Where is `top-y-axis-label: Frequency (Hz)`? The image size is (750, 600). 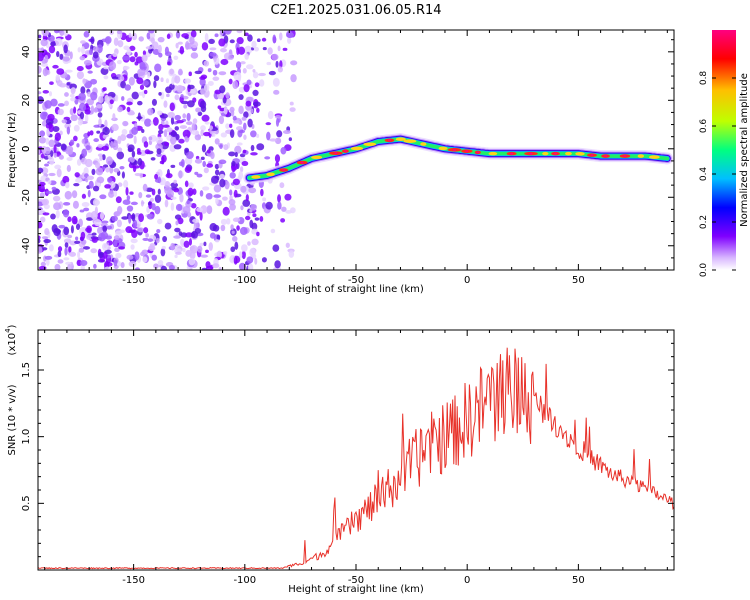 top-y-axis-label: Frequency (Hz) is located at coordinates (12, 150).